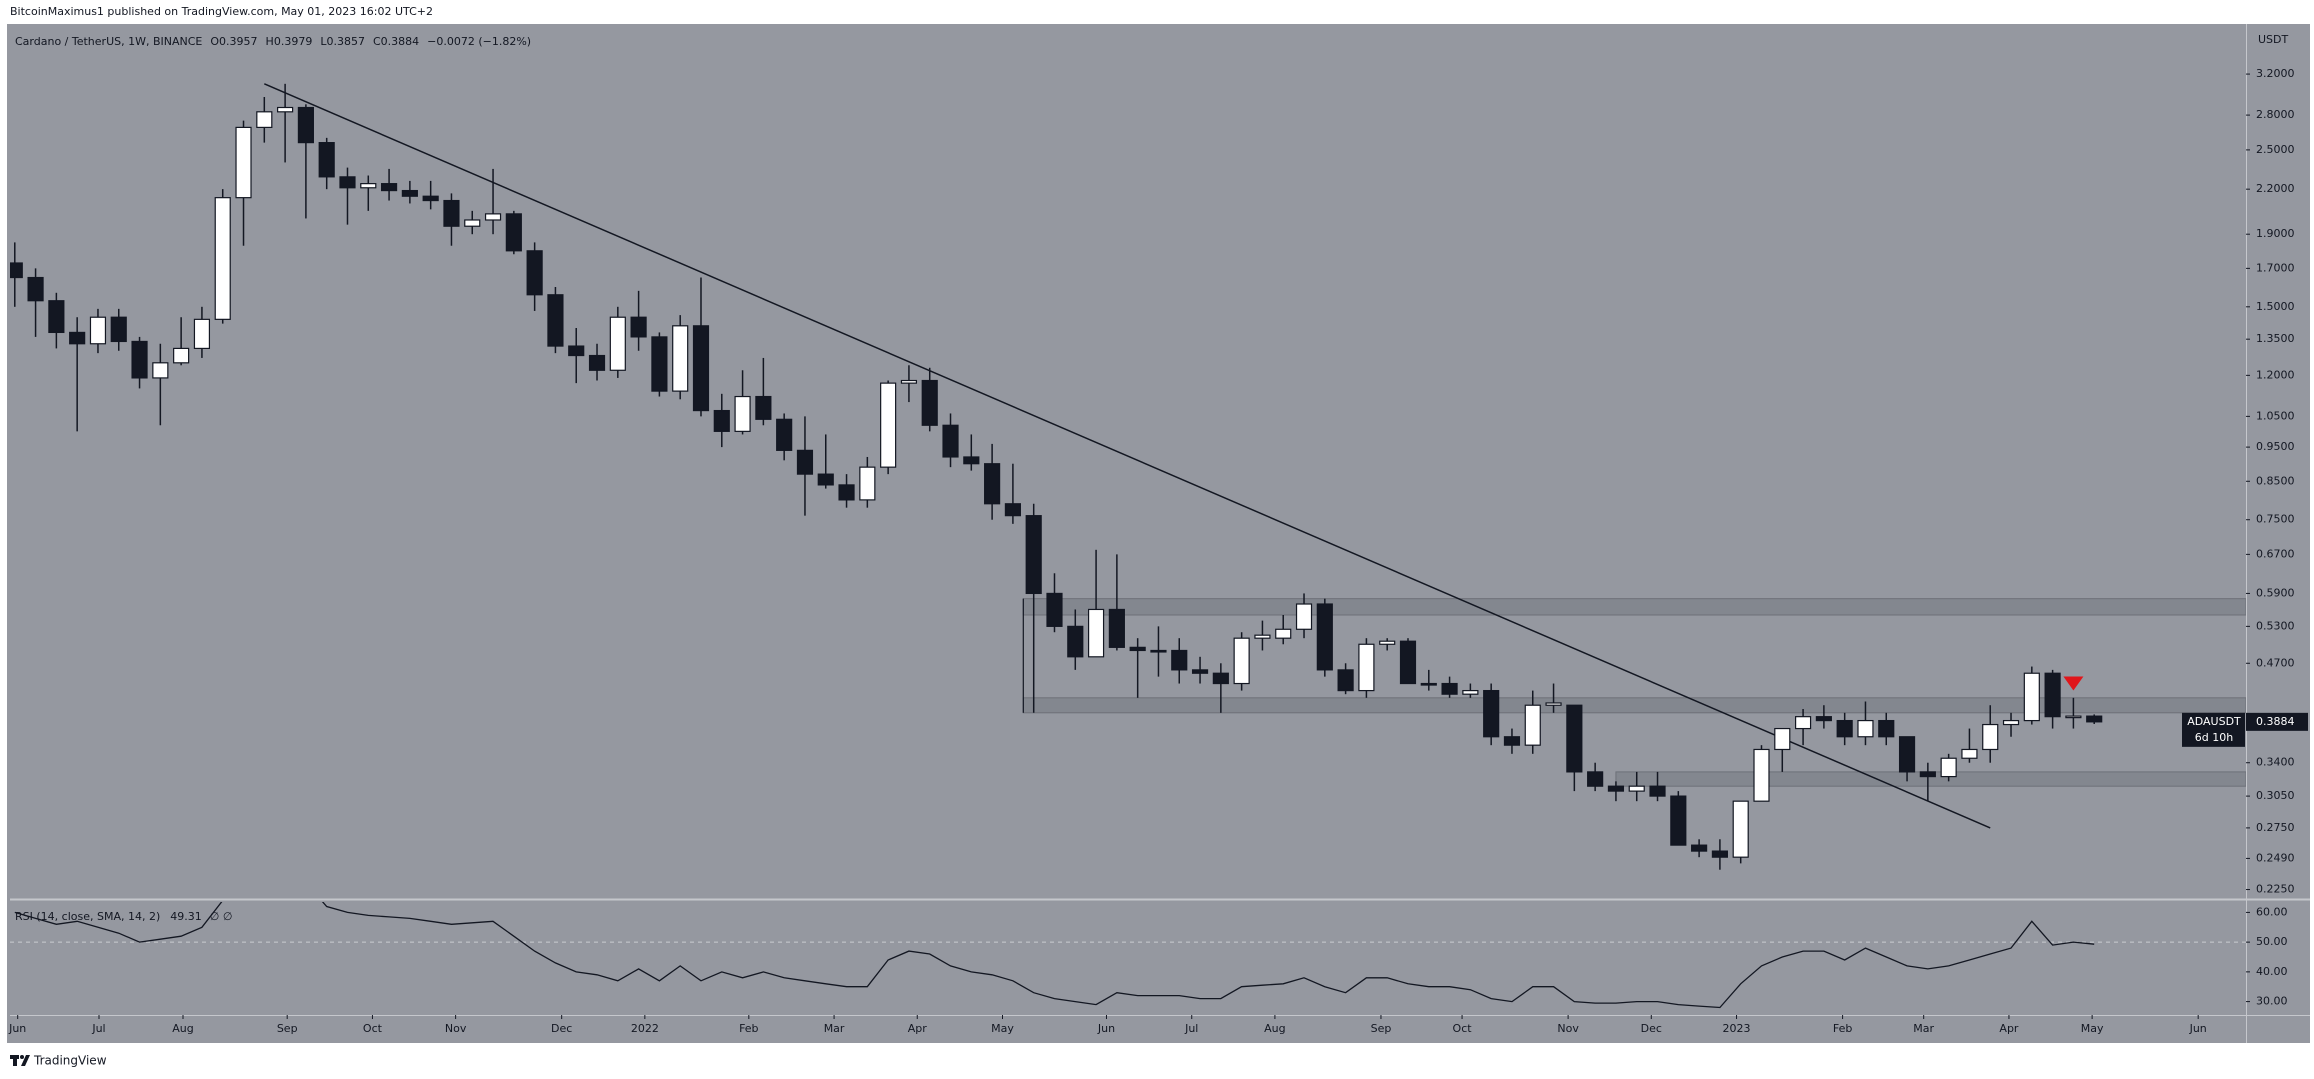 This screenshot has width=2314, height=1079. What do you see at coordinates (2275, 73) in the screenshot?
I see `y-tick-label: 3.2000` at bounding box center [2275, 73].